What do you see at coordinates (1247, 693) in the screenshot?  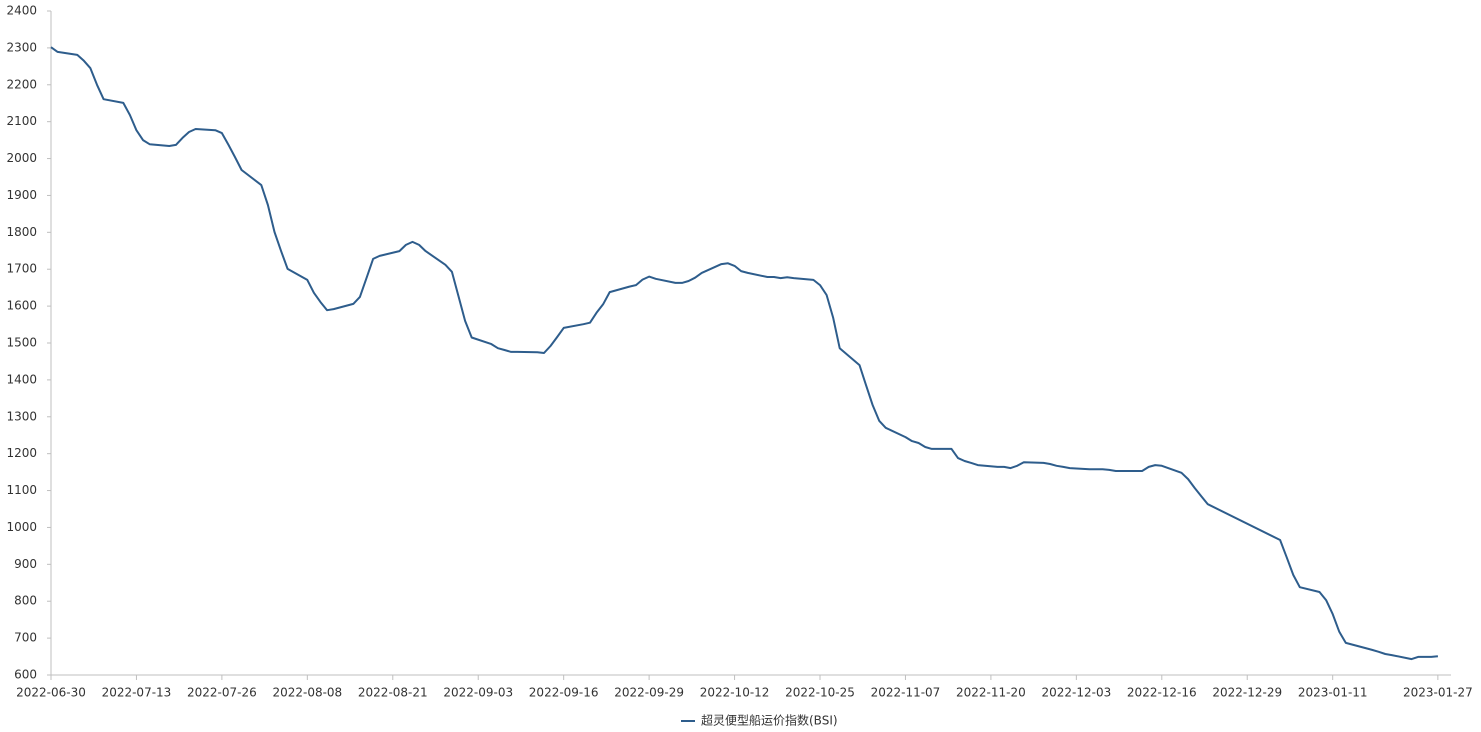 I see `x-tick-label: 2022-12-29` at bounding box center [1247, 693].